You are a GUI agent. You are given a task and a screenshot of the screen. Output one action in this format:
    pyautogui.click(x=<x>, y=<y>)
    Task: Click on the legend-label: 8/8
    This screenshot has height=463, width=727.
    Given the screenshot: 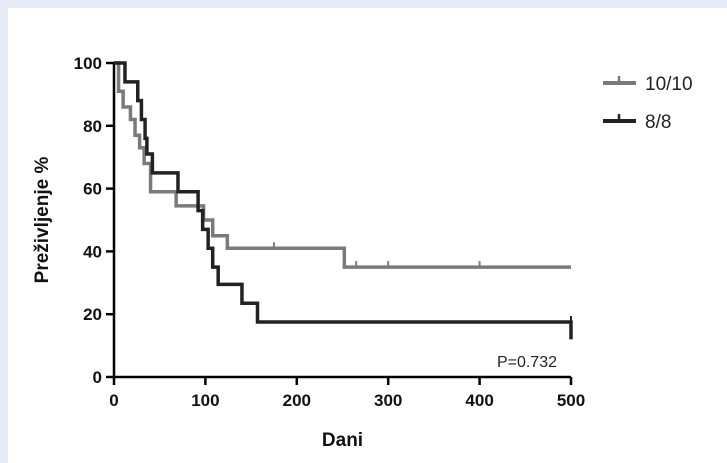 What is the action you would take?
    pyautogui.click(x=658, y=122)
    